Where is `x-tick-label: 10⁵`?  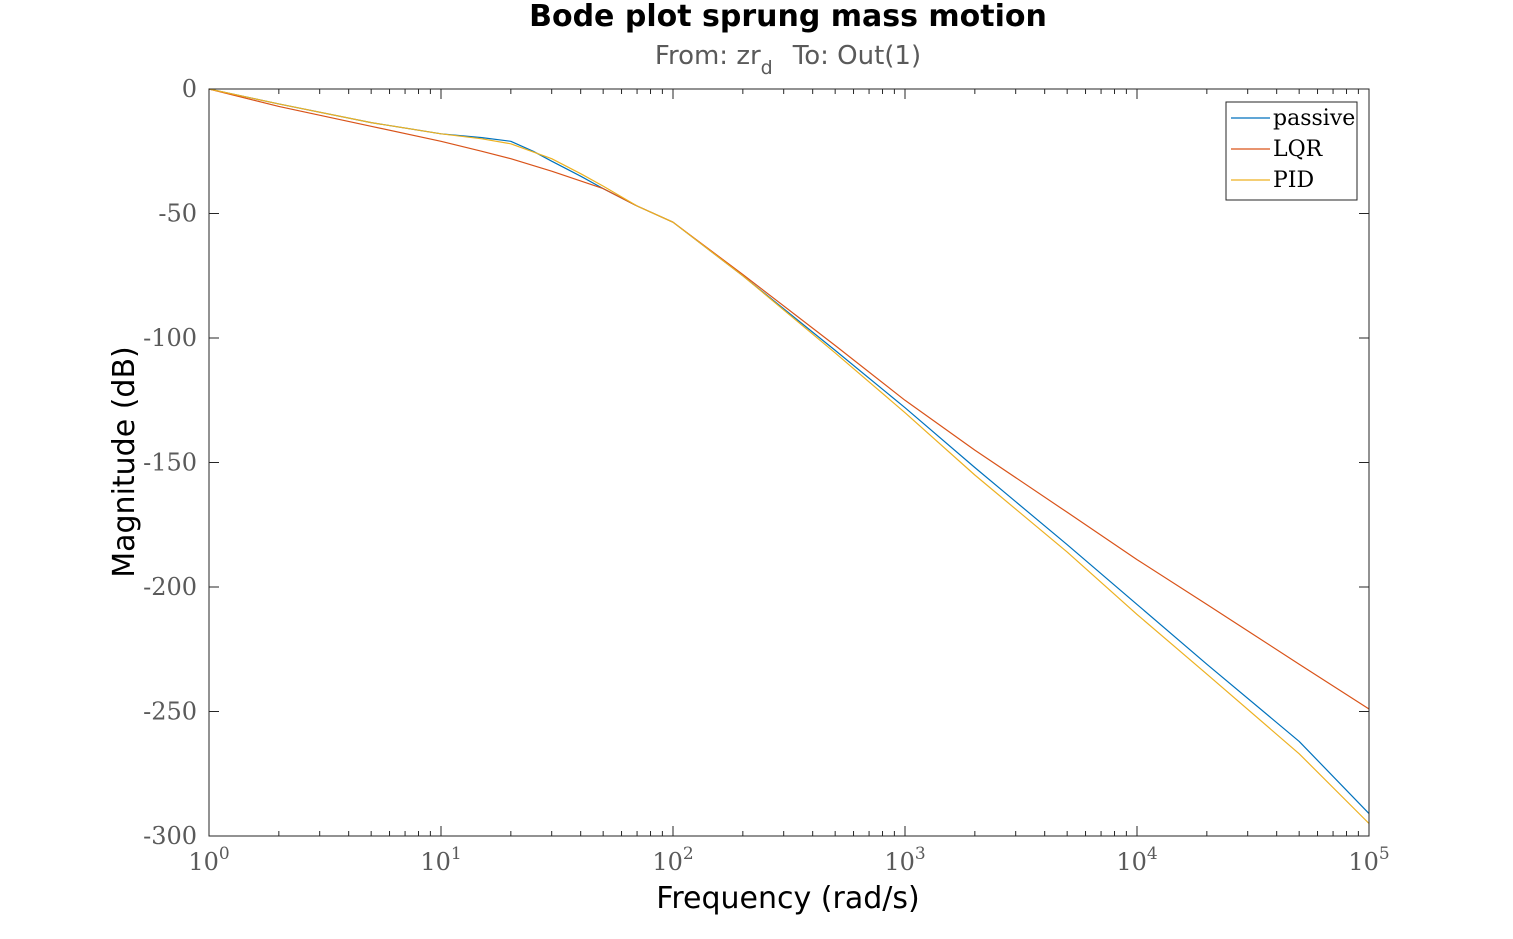
x-tick-label: 10⁵ is located at coordinates (1368, 860).